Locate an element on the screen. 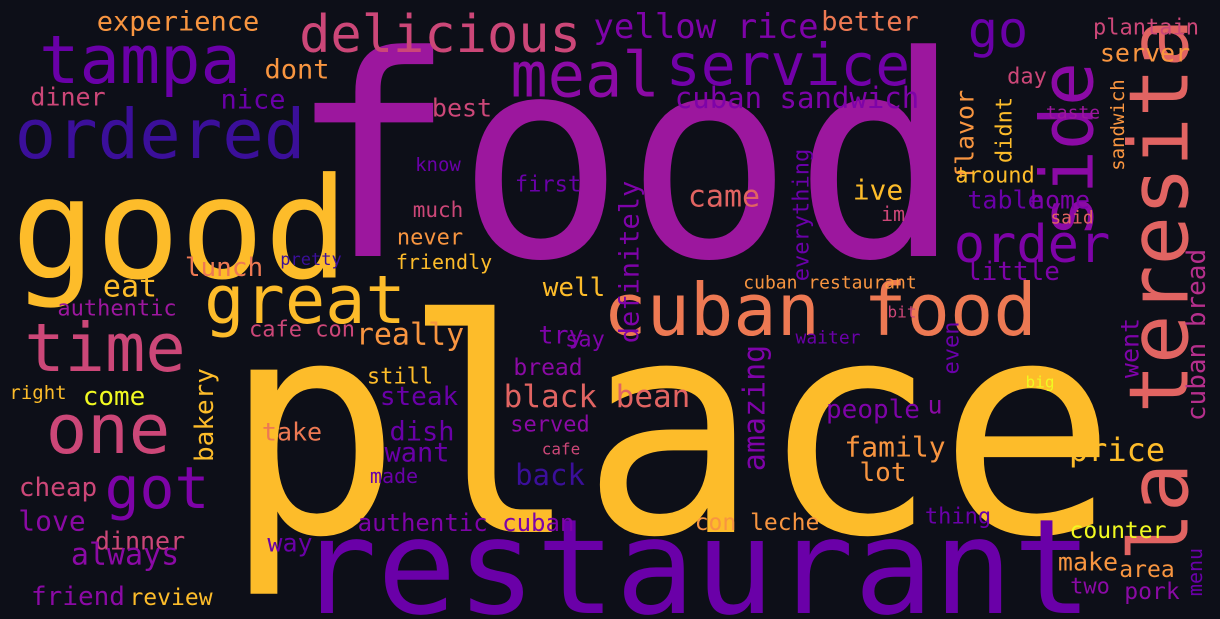 The image size is (1220, 619). word: plantain is located at coordinates (1146, 28).